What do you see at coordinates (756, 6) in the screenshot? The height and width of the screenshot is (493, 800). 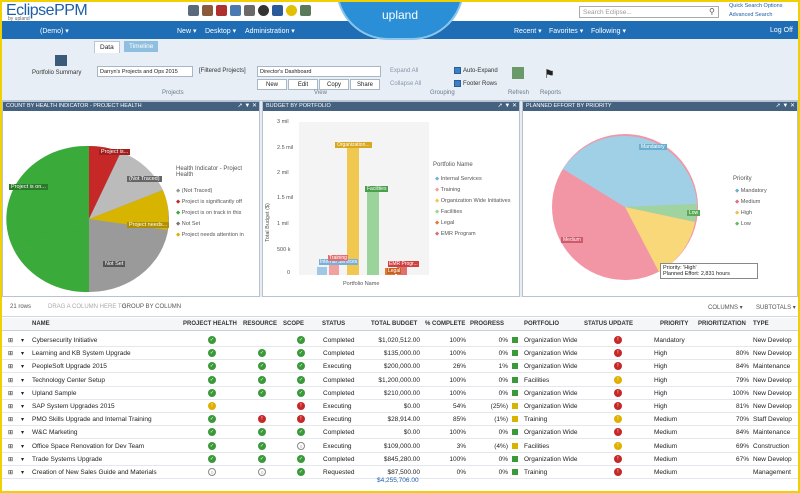 I see `quick-search-link: Quick Search Options` at bounding box center [756, 6].